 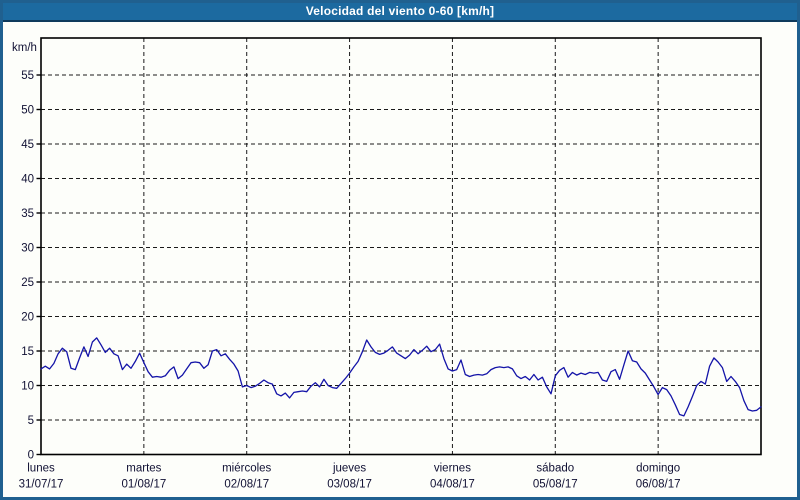 I want to click on y-tick-label: 25, so click(x=27, y=283).